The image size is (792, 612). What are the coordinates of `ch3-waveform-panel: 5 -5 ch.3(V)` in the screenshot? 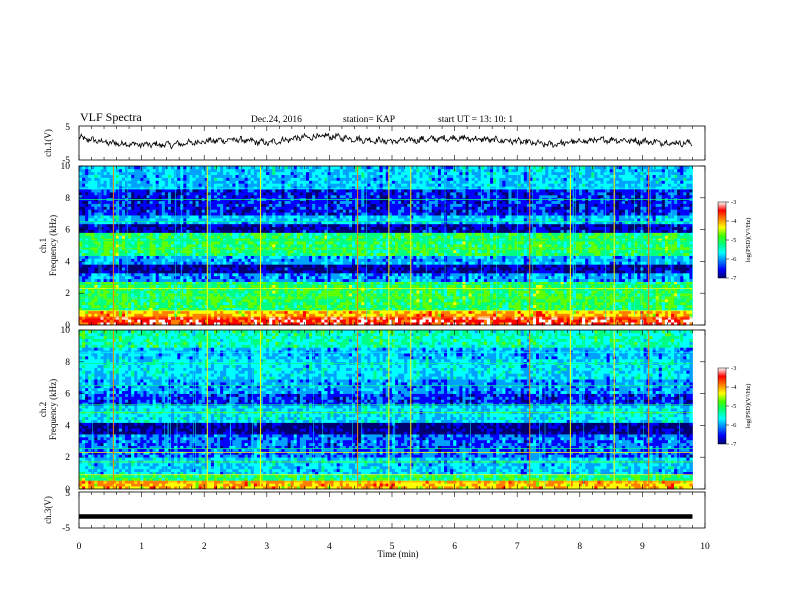 It's located at (374, 511).